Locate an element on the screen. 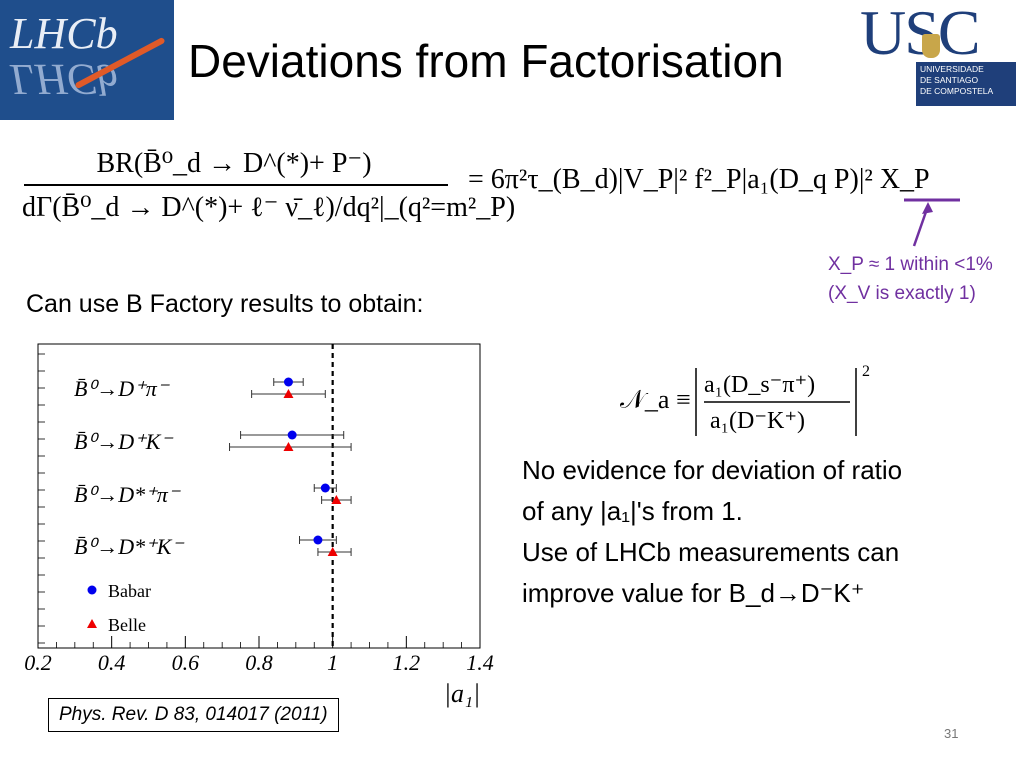  x-tick-label: 1.2 is located at coordinates (407, 662).